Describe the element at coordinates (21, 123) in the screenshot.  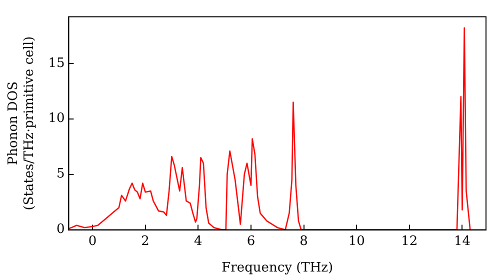
I see `y-axis-title: Phonon DOS (States/THz·primitive cell)` at that location.